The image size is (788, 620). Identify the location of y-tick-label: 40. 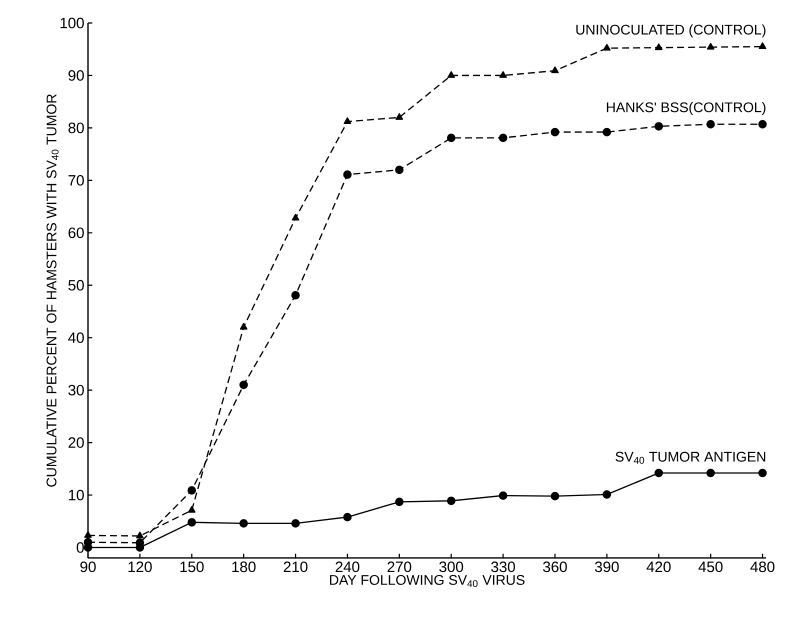
(76, 337).